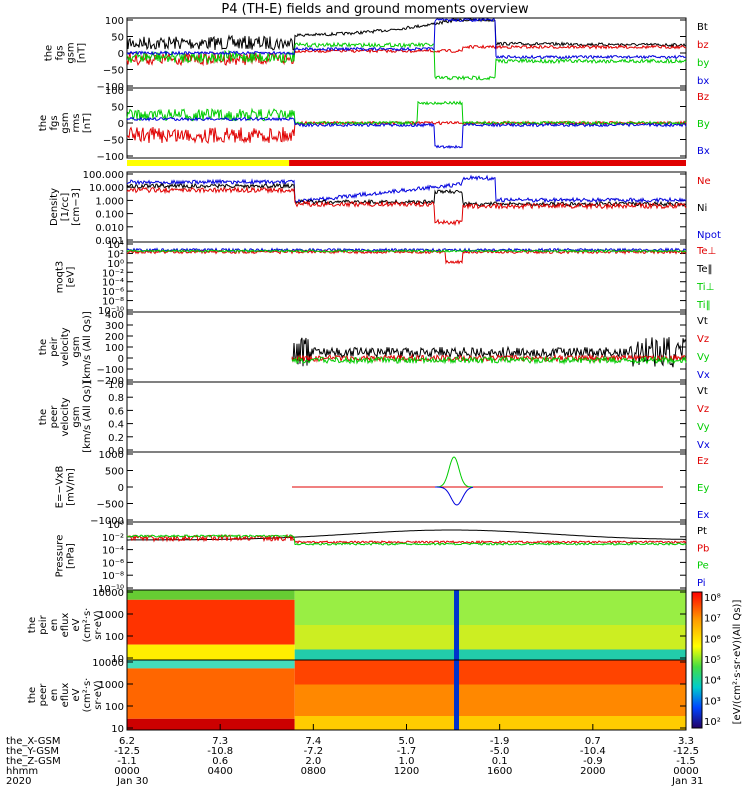  I want to click on y-tick-label: 10.000, so click(106, 188).